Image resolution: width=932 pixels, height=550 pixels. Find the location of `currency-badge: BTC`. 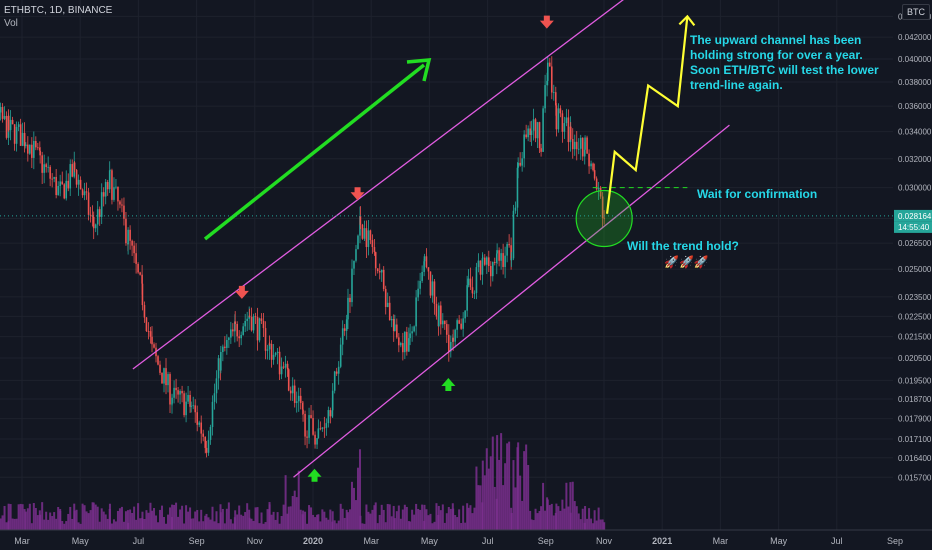

currency-badge: BTC is located at coordinates (916, 12).